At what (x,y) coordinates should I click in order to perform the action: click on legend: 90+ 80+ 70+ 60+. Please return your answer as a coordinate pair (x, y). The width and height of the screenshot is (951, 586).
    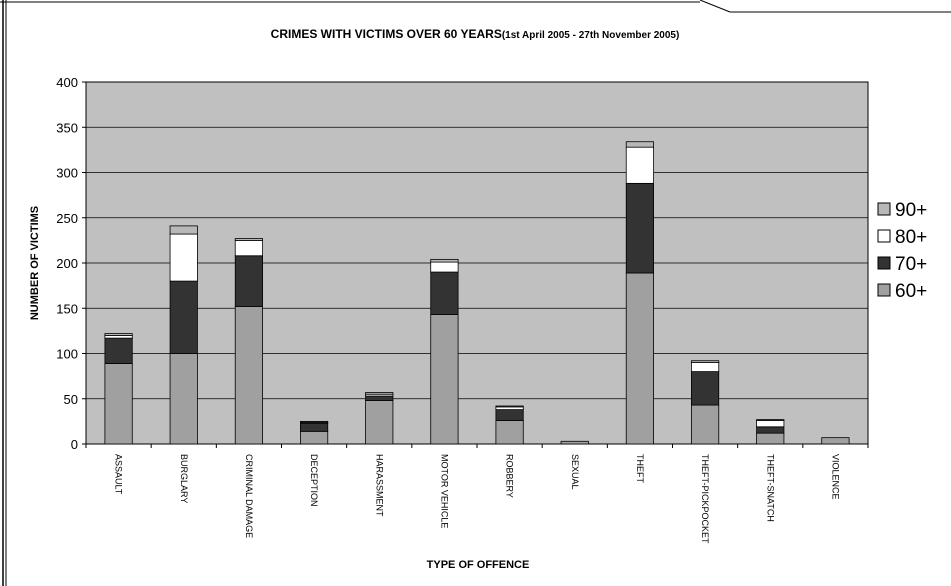
    Looking at the image, I should click on (902, 251).